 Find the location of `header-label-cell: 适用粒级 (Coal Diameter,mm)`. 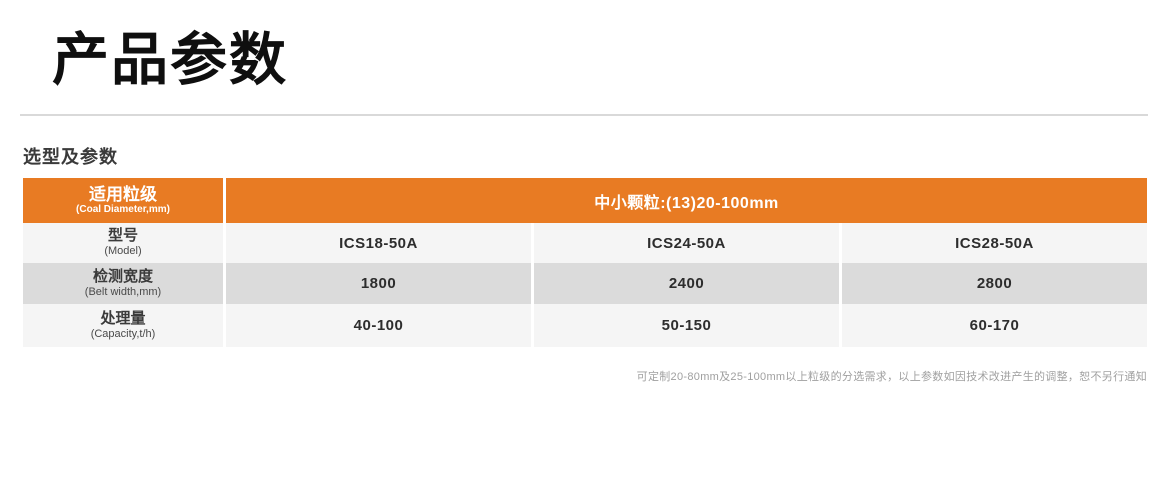

header-label-cell: 适用粒级 (Coal Diameter,mm) is located at coordinates (123, 200).